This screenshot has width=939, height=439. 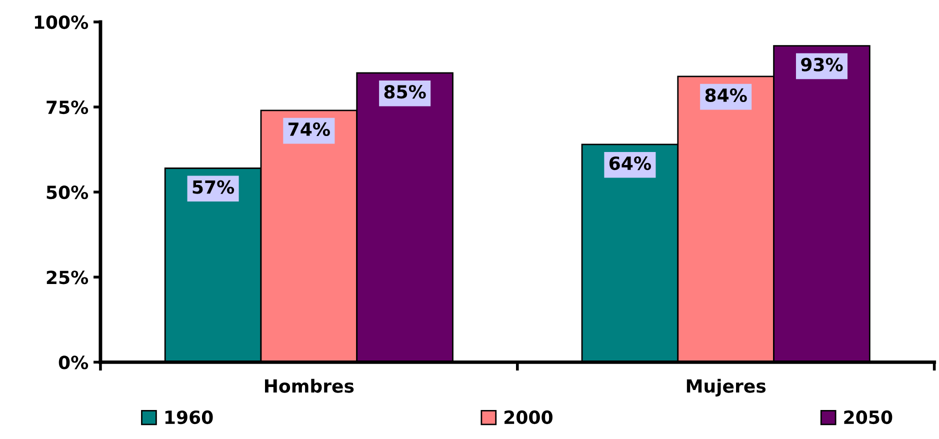 What do you see at coordinates (61, 22) in the screenshot?
I see `y-tick-label: 100%` at bounding box center [61, 22].